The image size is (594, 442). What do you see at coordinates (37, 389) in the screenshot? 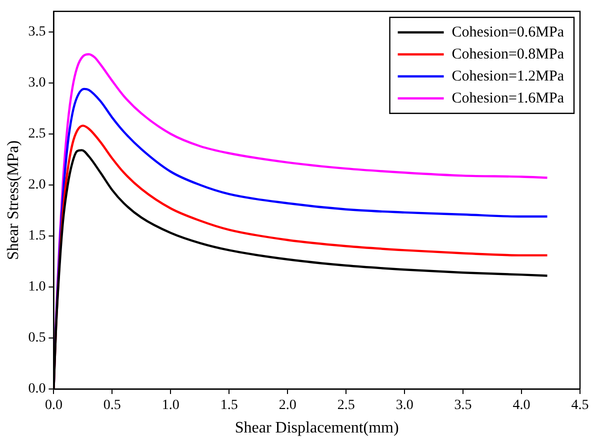
I see `y-tick-label: 0.0` at bounding box center [37, 389].